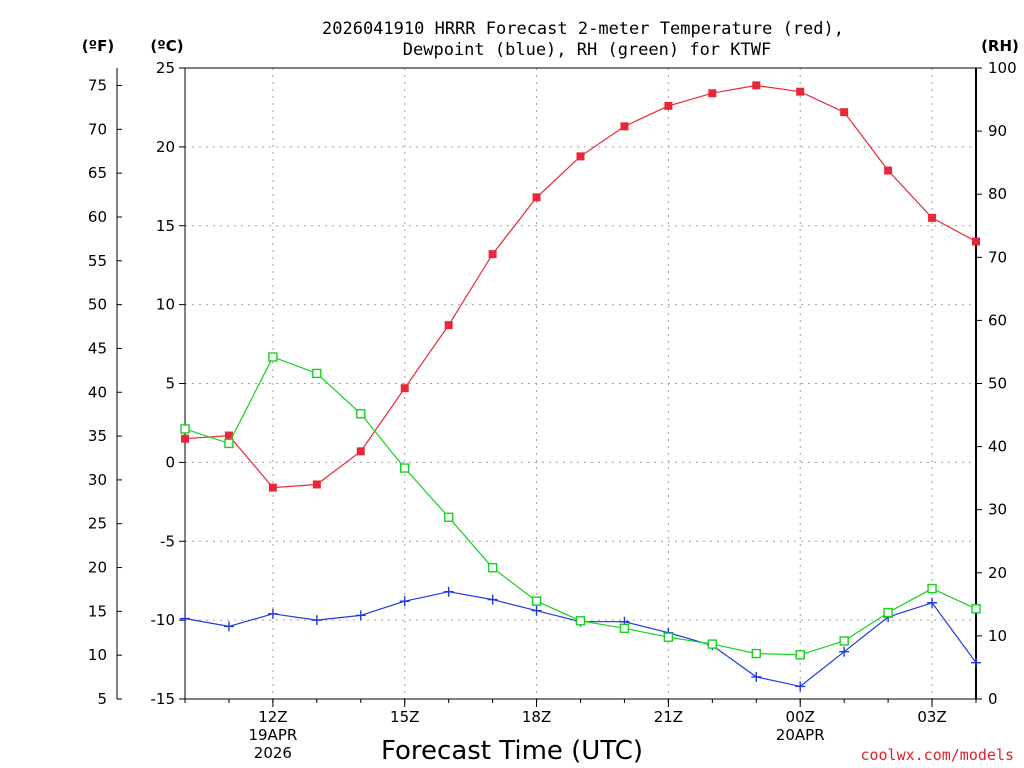 The height and width of the screenshot is (768, 1024). What do you see at coordinates (272, 735) in the screenshot?
I see `x-tick-label: 19APR` at bounding box center [272, 735].